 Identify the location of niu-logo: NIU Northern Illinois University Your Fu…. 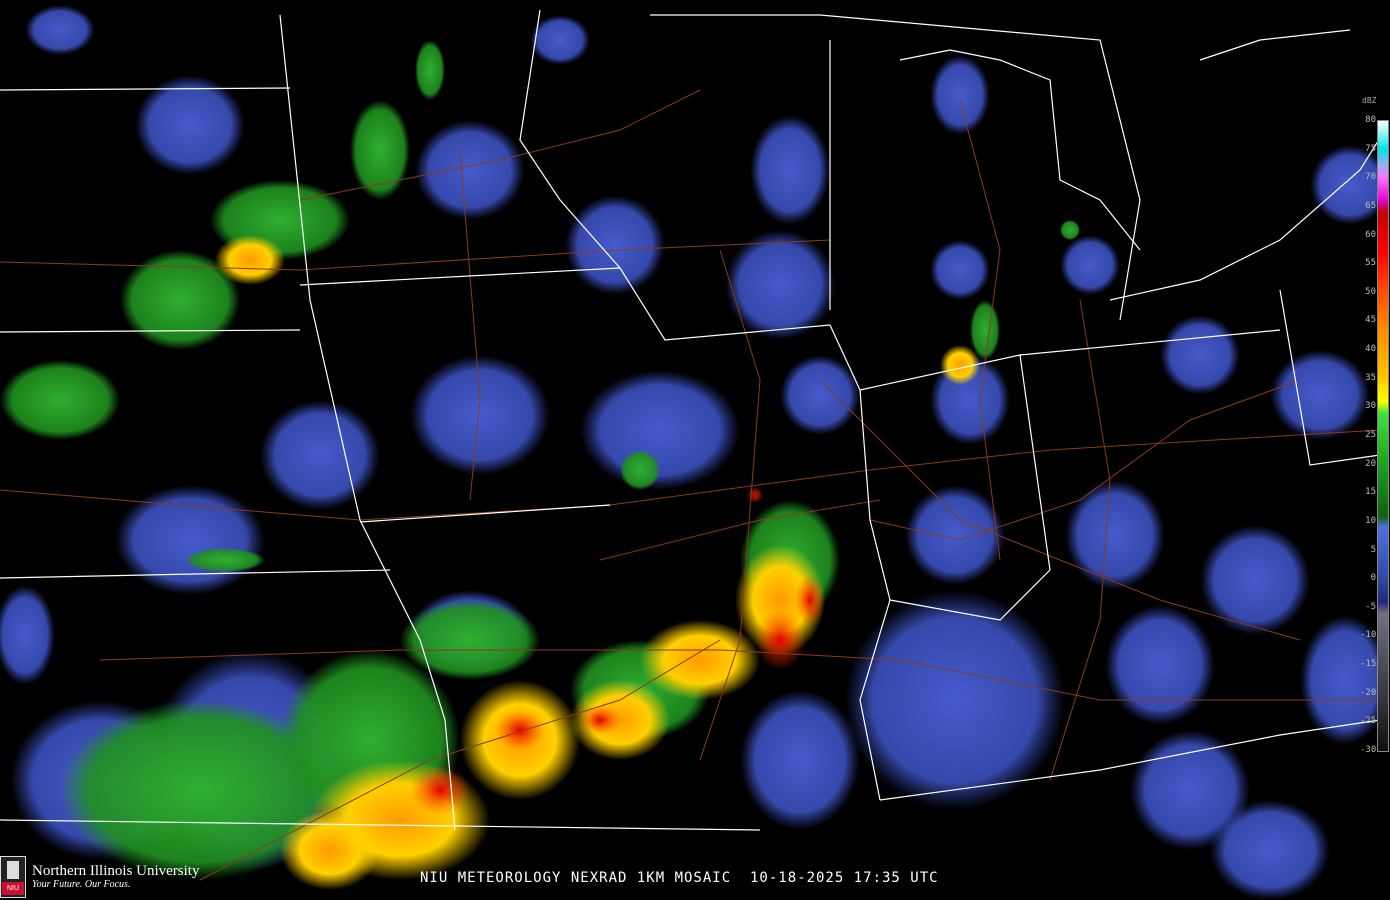
(99, 877).